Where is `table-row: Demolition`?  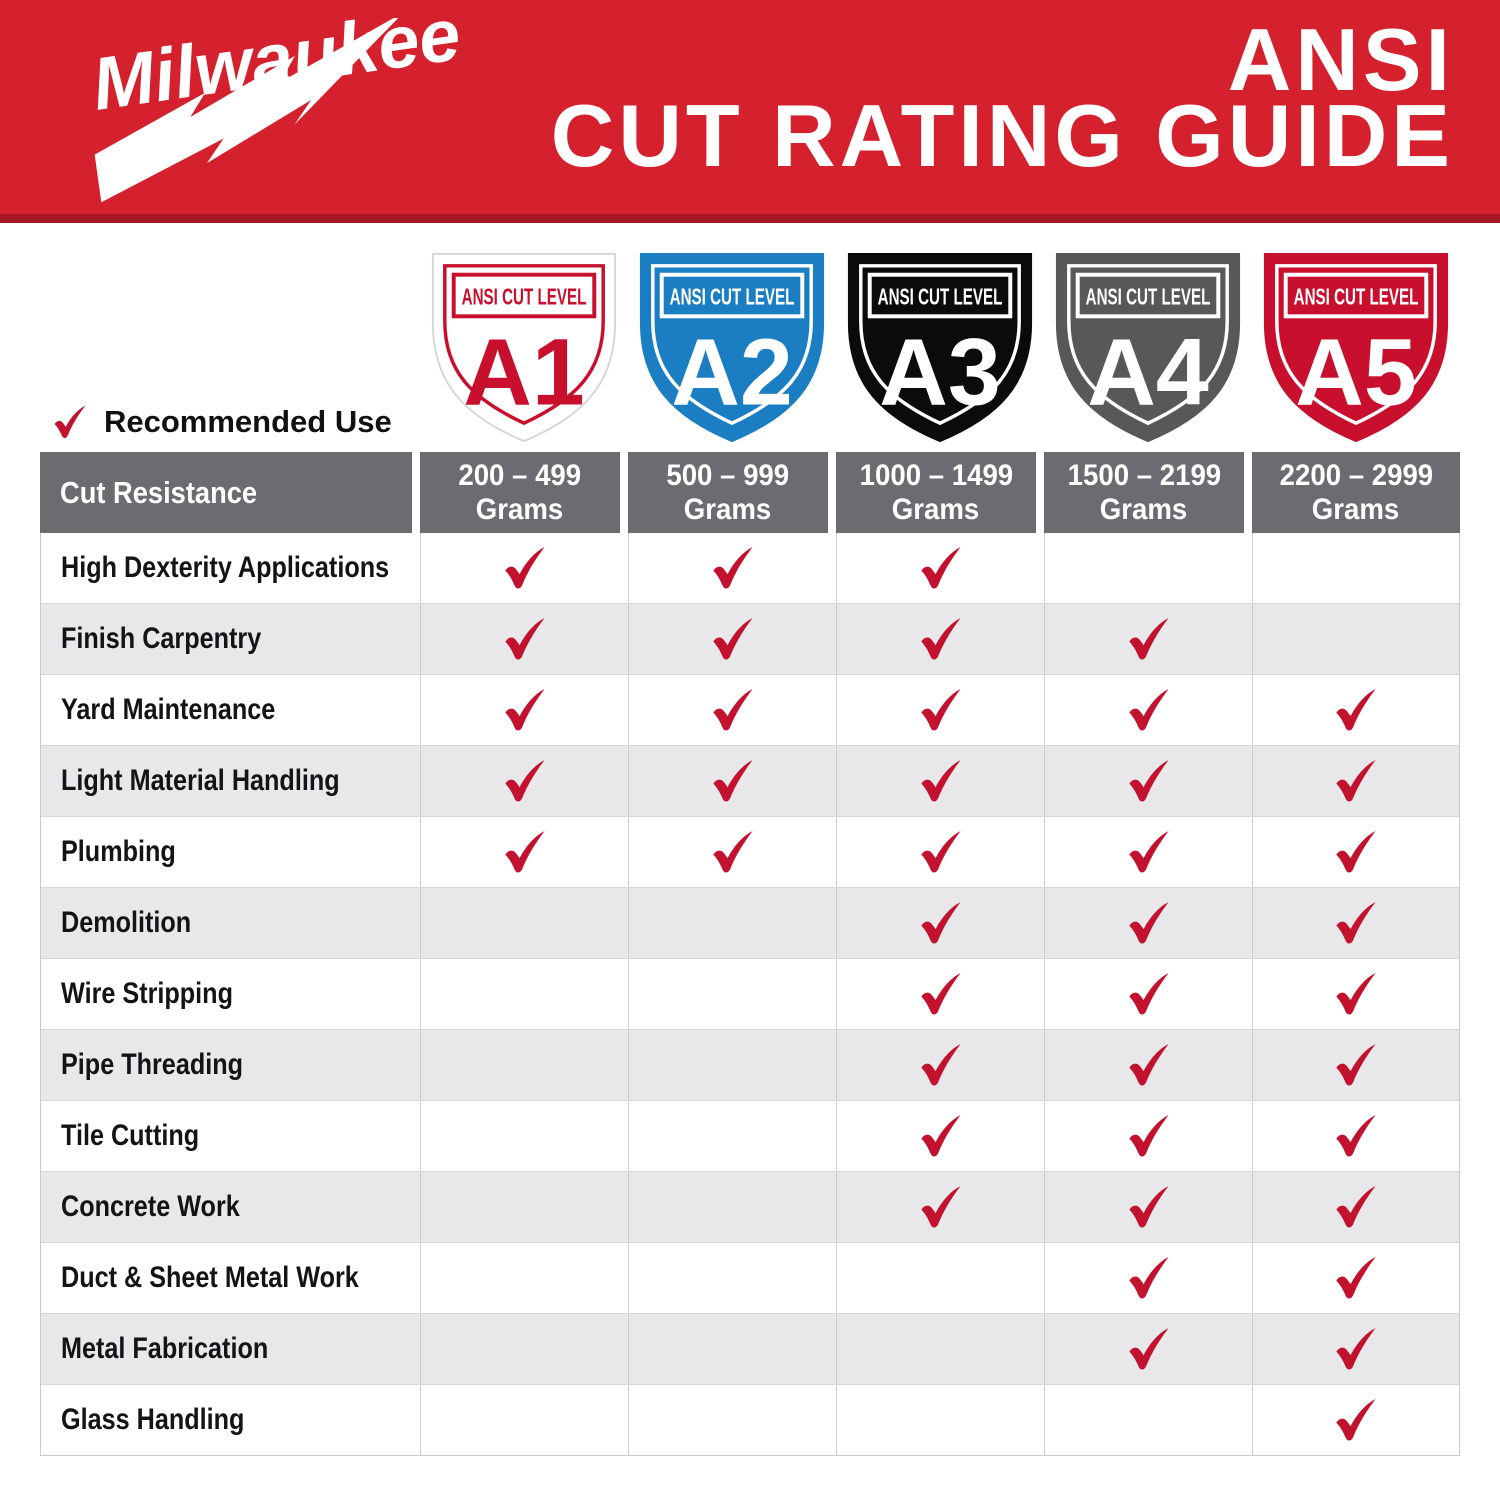 table-row: Demolition is located at coordinates (750, 923).